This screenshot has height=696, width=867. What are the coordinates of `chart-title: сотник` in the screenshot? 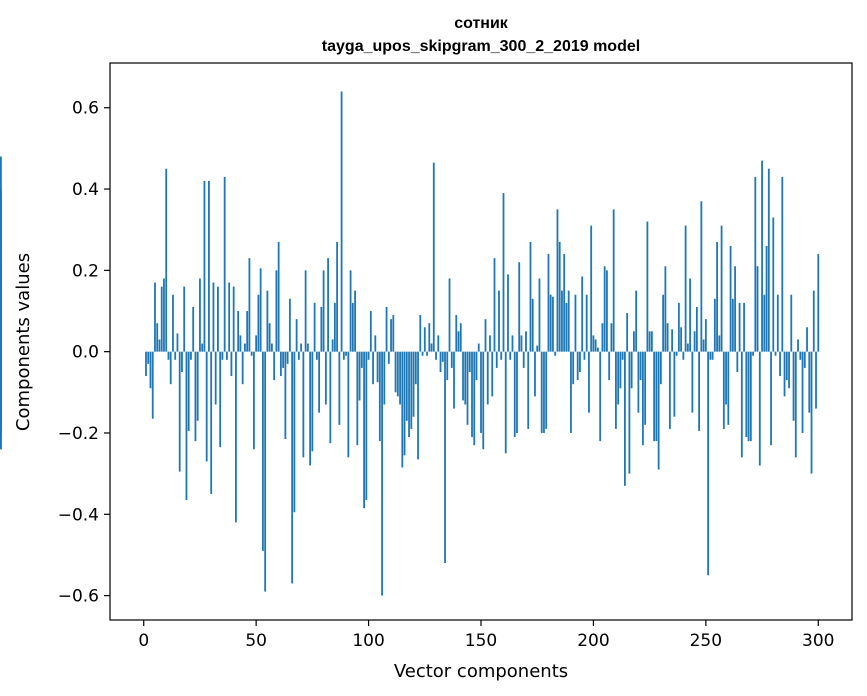 It's located at (481, 23).